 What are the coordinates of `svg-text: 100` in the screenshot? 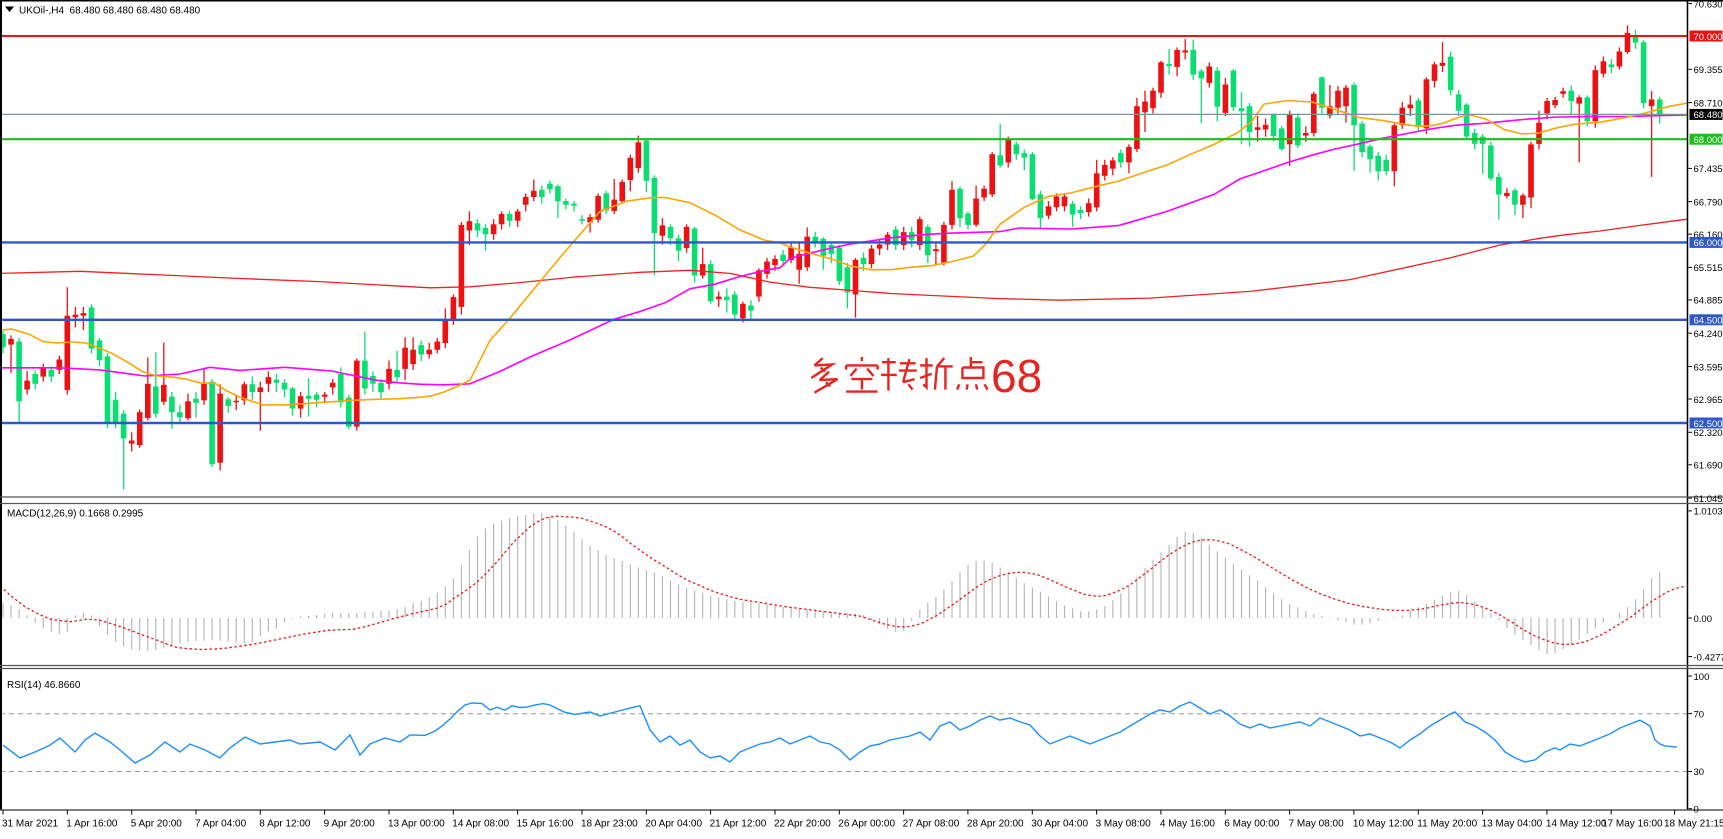 It's located at (1702, 677).